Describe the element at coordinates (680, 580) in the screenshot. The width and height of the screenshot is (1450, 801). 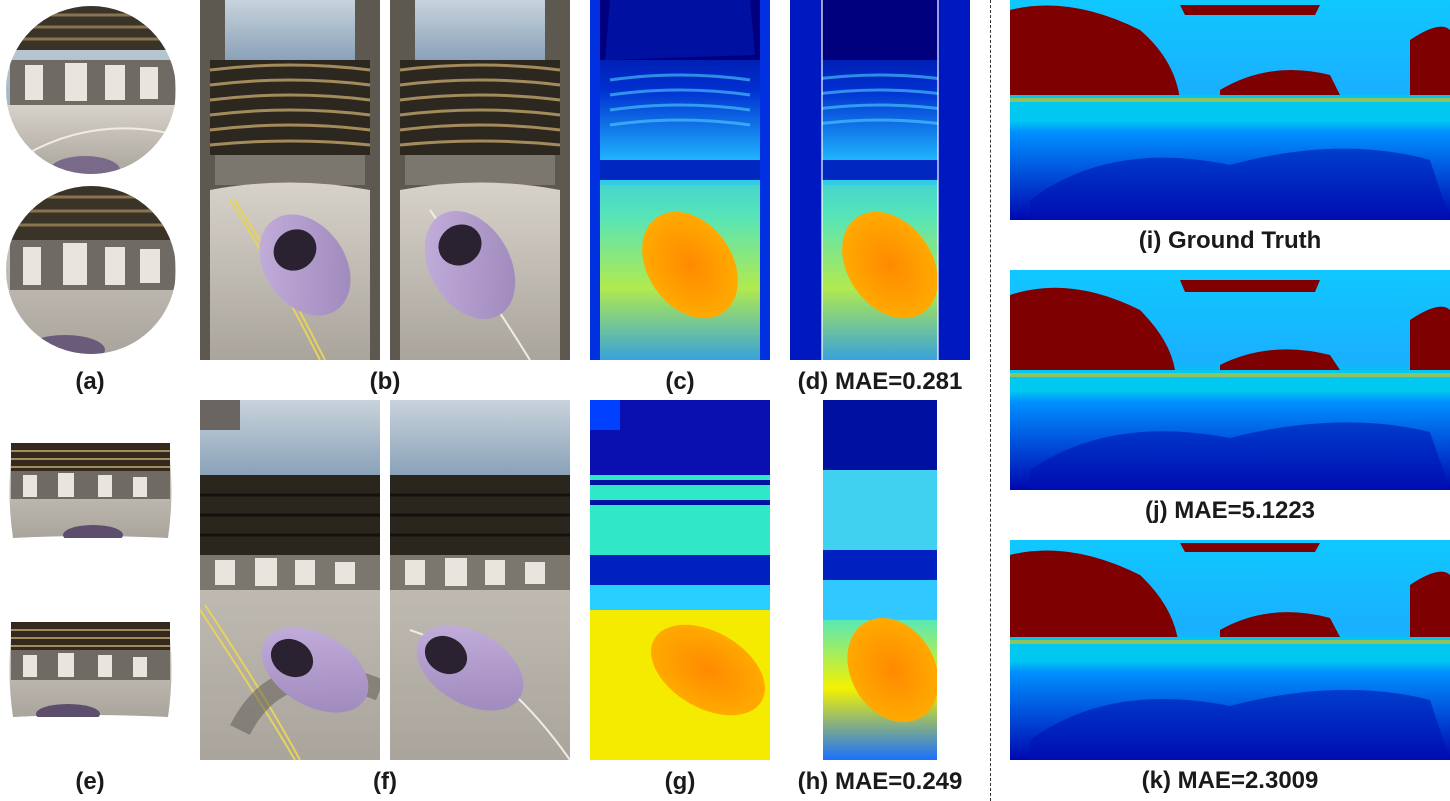
I see `depth-map-g` at that location.